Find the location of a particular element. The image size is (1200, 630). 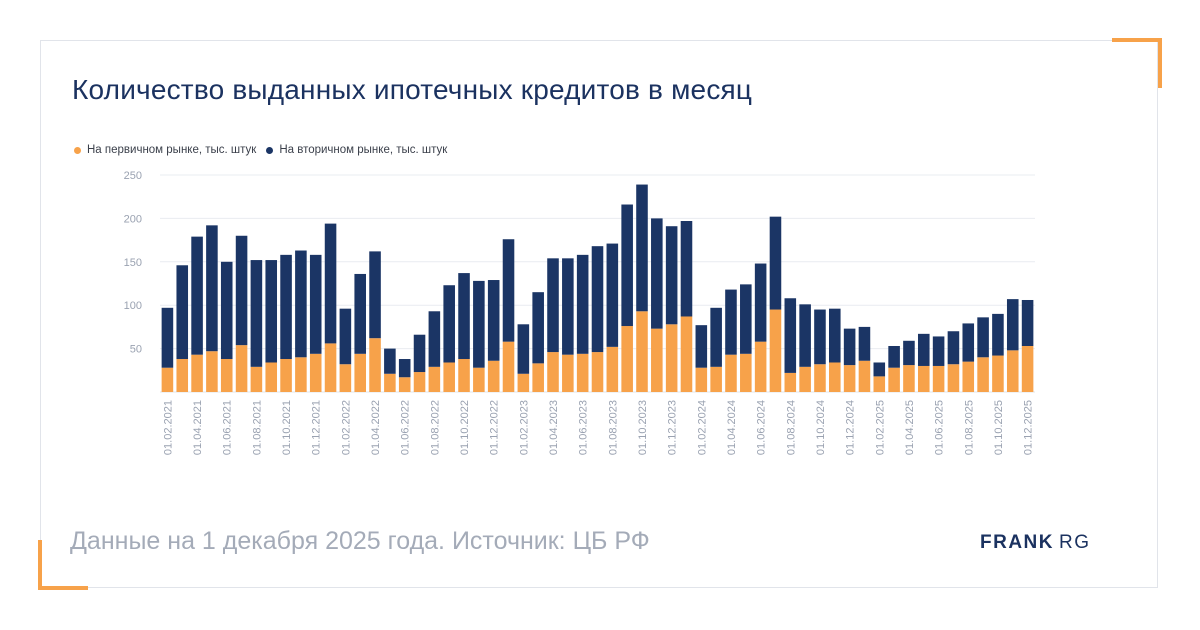

x-tick-label: 01.04.2024 is located at coordinates (732, 427).